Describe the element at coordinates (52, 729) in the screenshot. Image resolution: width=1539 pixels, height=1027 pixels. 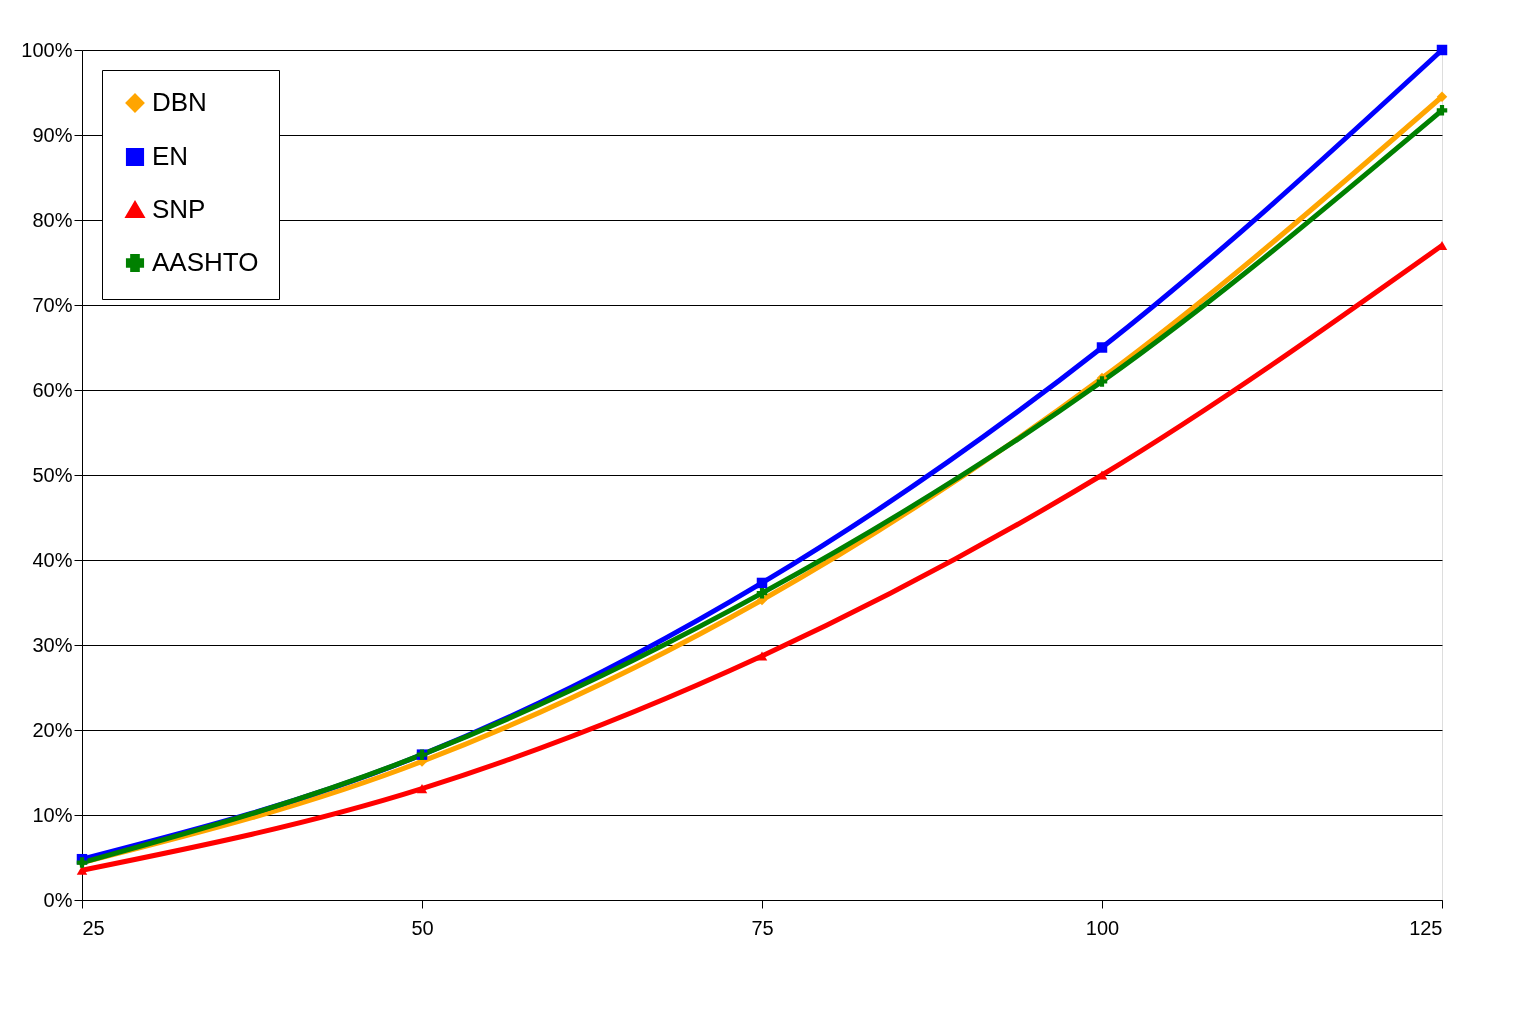
I see `y-tick-label: 20%` at that location.